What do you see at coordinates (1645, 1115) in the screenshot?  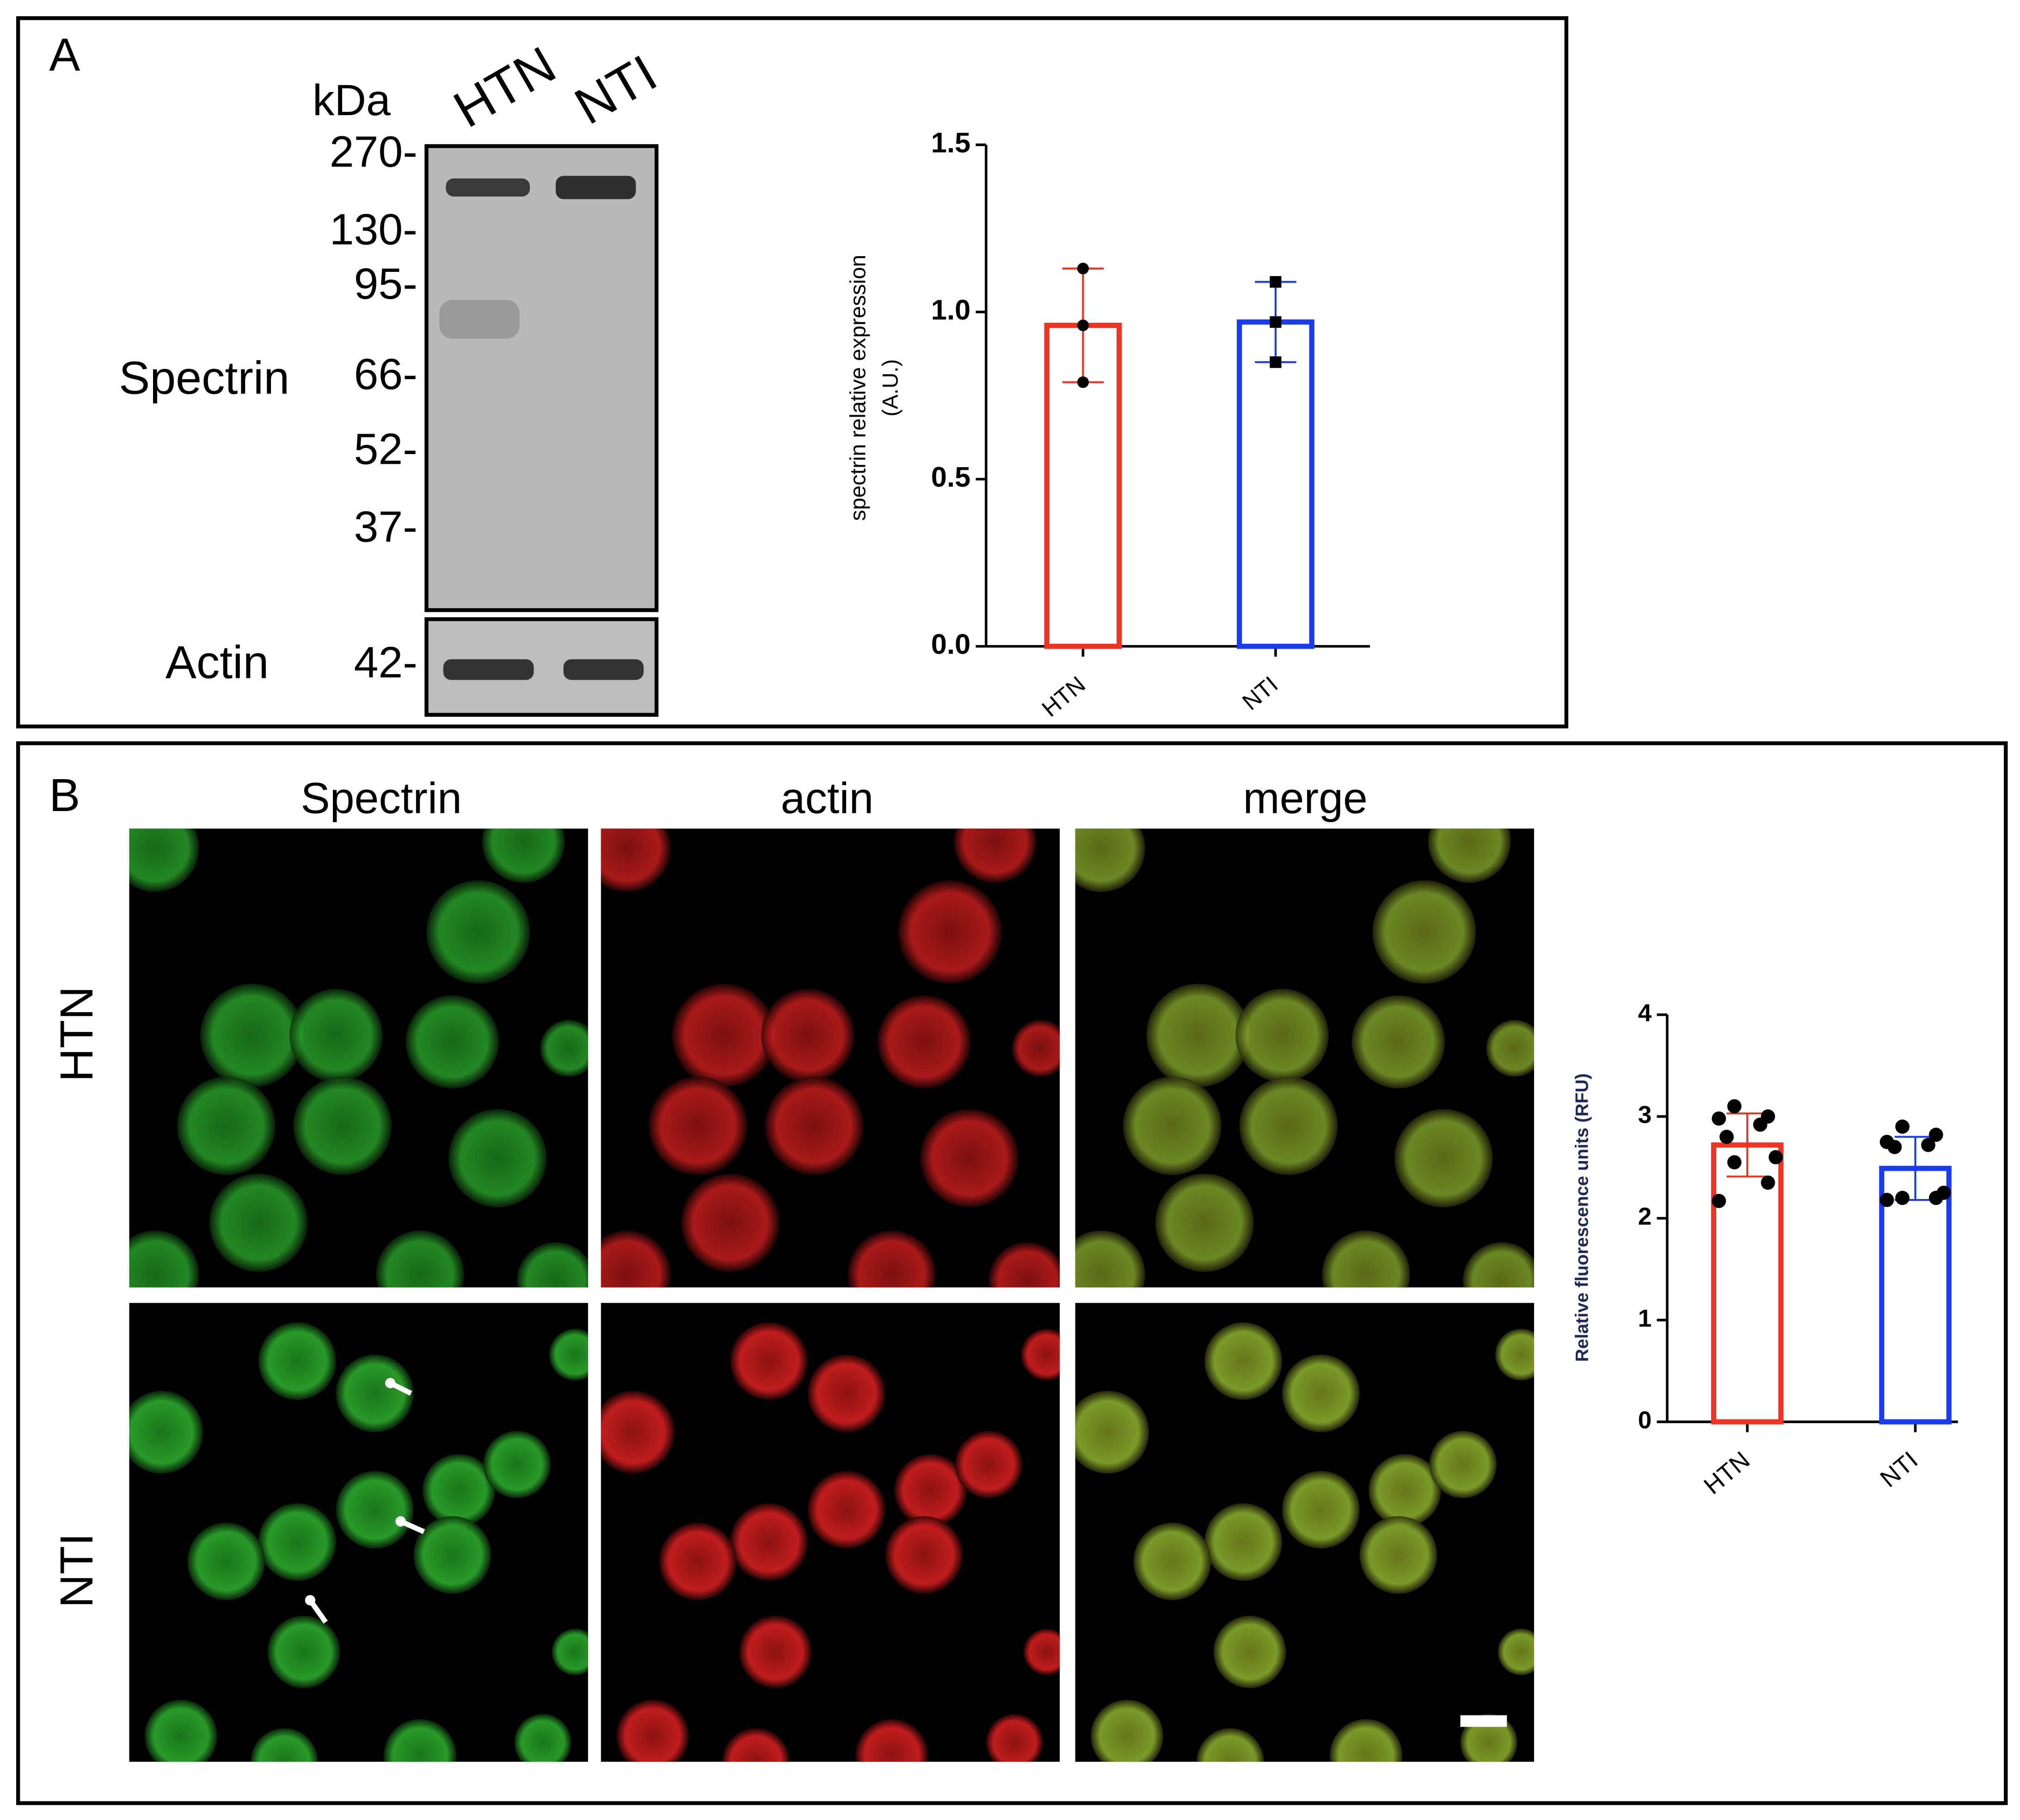 I see `y-tick-label: 3` at bounding box center [1645, 1115].